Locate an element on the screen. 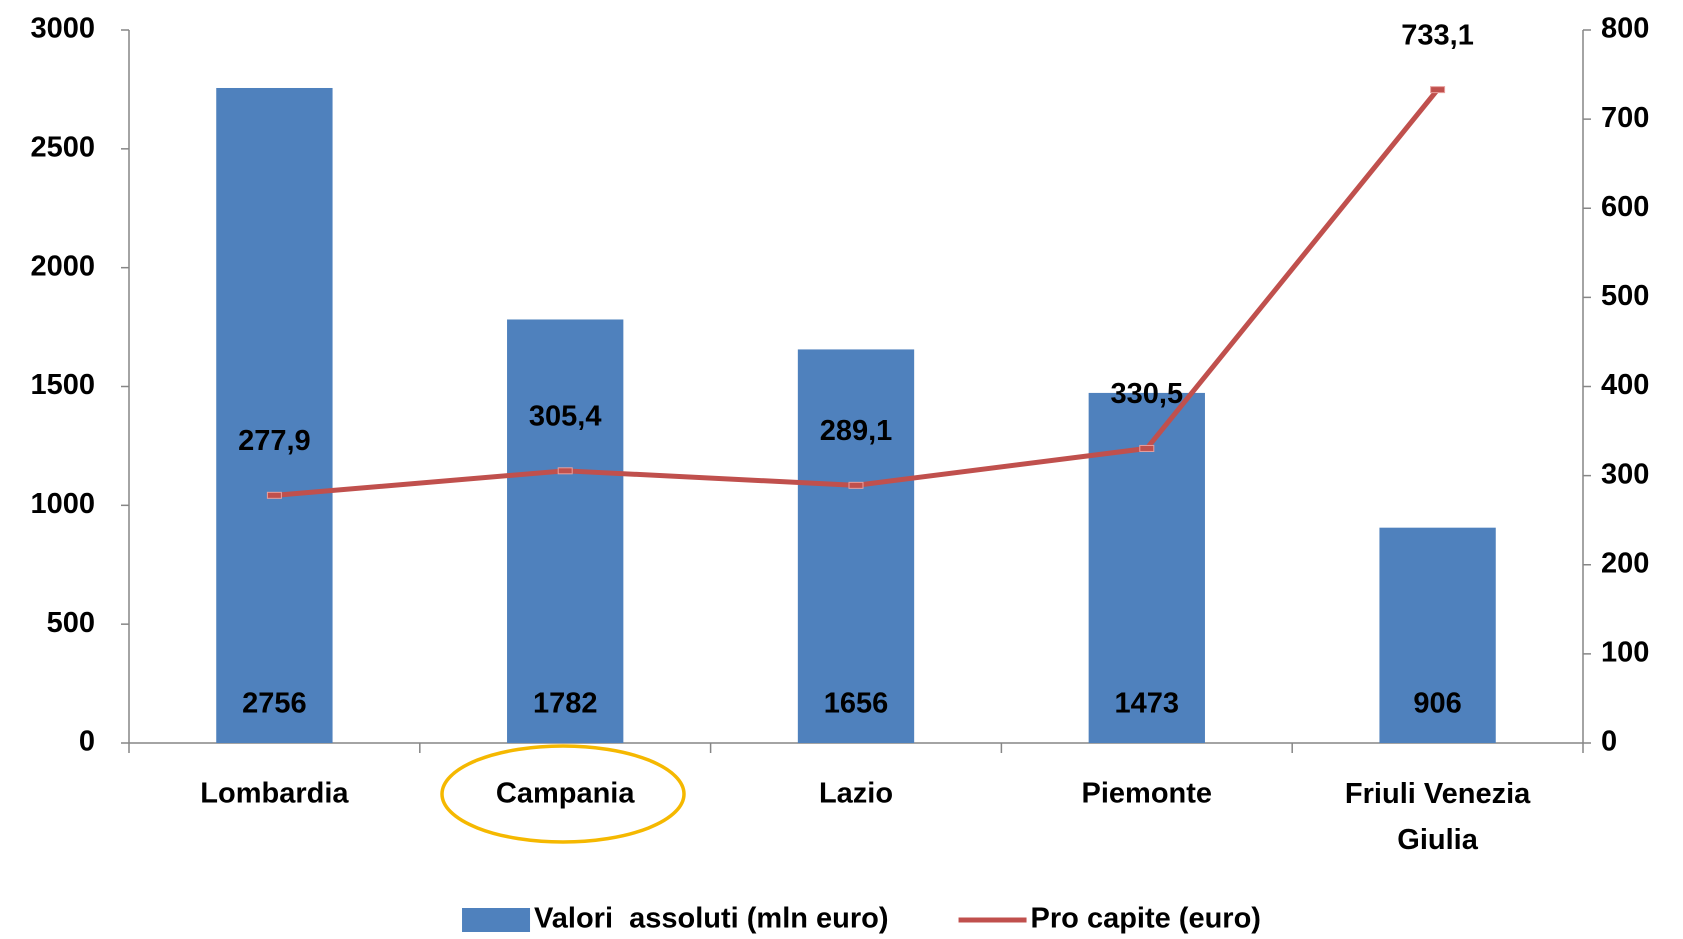 The image size is (1683, 939). highlight-ellipse is located at coordinates (563, 794).